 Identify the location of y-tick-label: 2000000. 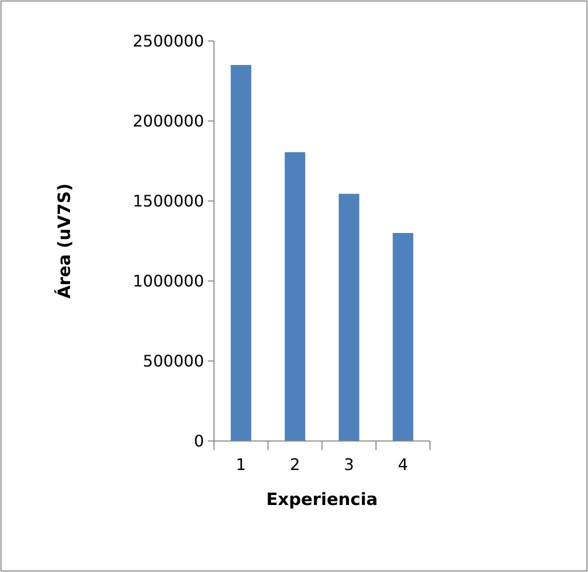
(168, 121).